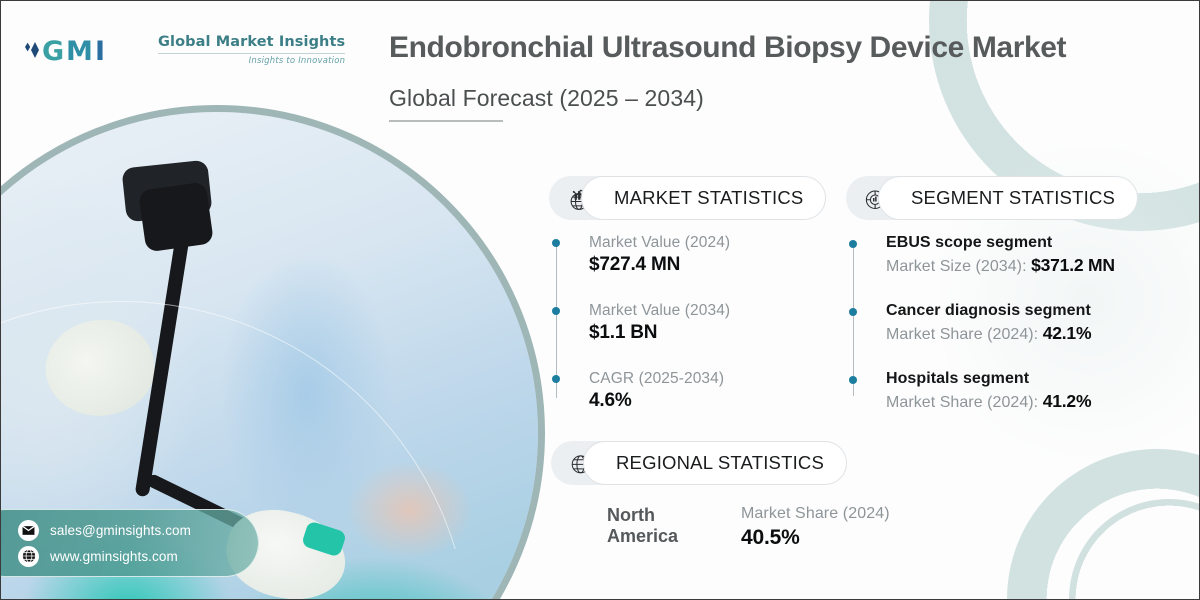  Describe the element at coordinates (690, 391) in the screenshot. I see `market-stat-item: CAGR (2025-2034) 4.6%` at that location.